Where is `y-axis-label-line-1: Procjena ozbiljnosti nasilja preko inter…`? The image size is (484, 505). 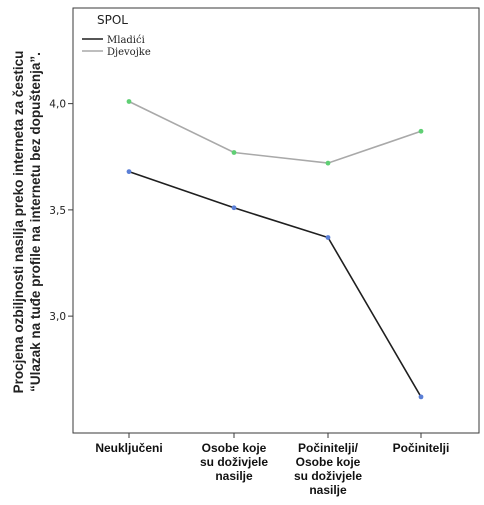
y-axis-label-line-1: Procjena ozbiljnosti nasilja preko inter… is located at coordinates (18, 222).